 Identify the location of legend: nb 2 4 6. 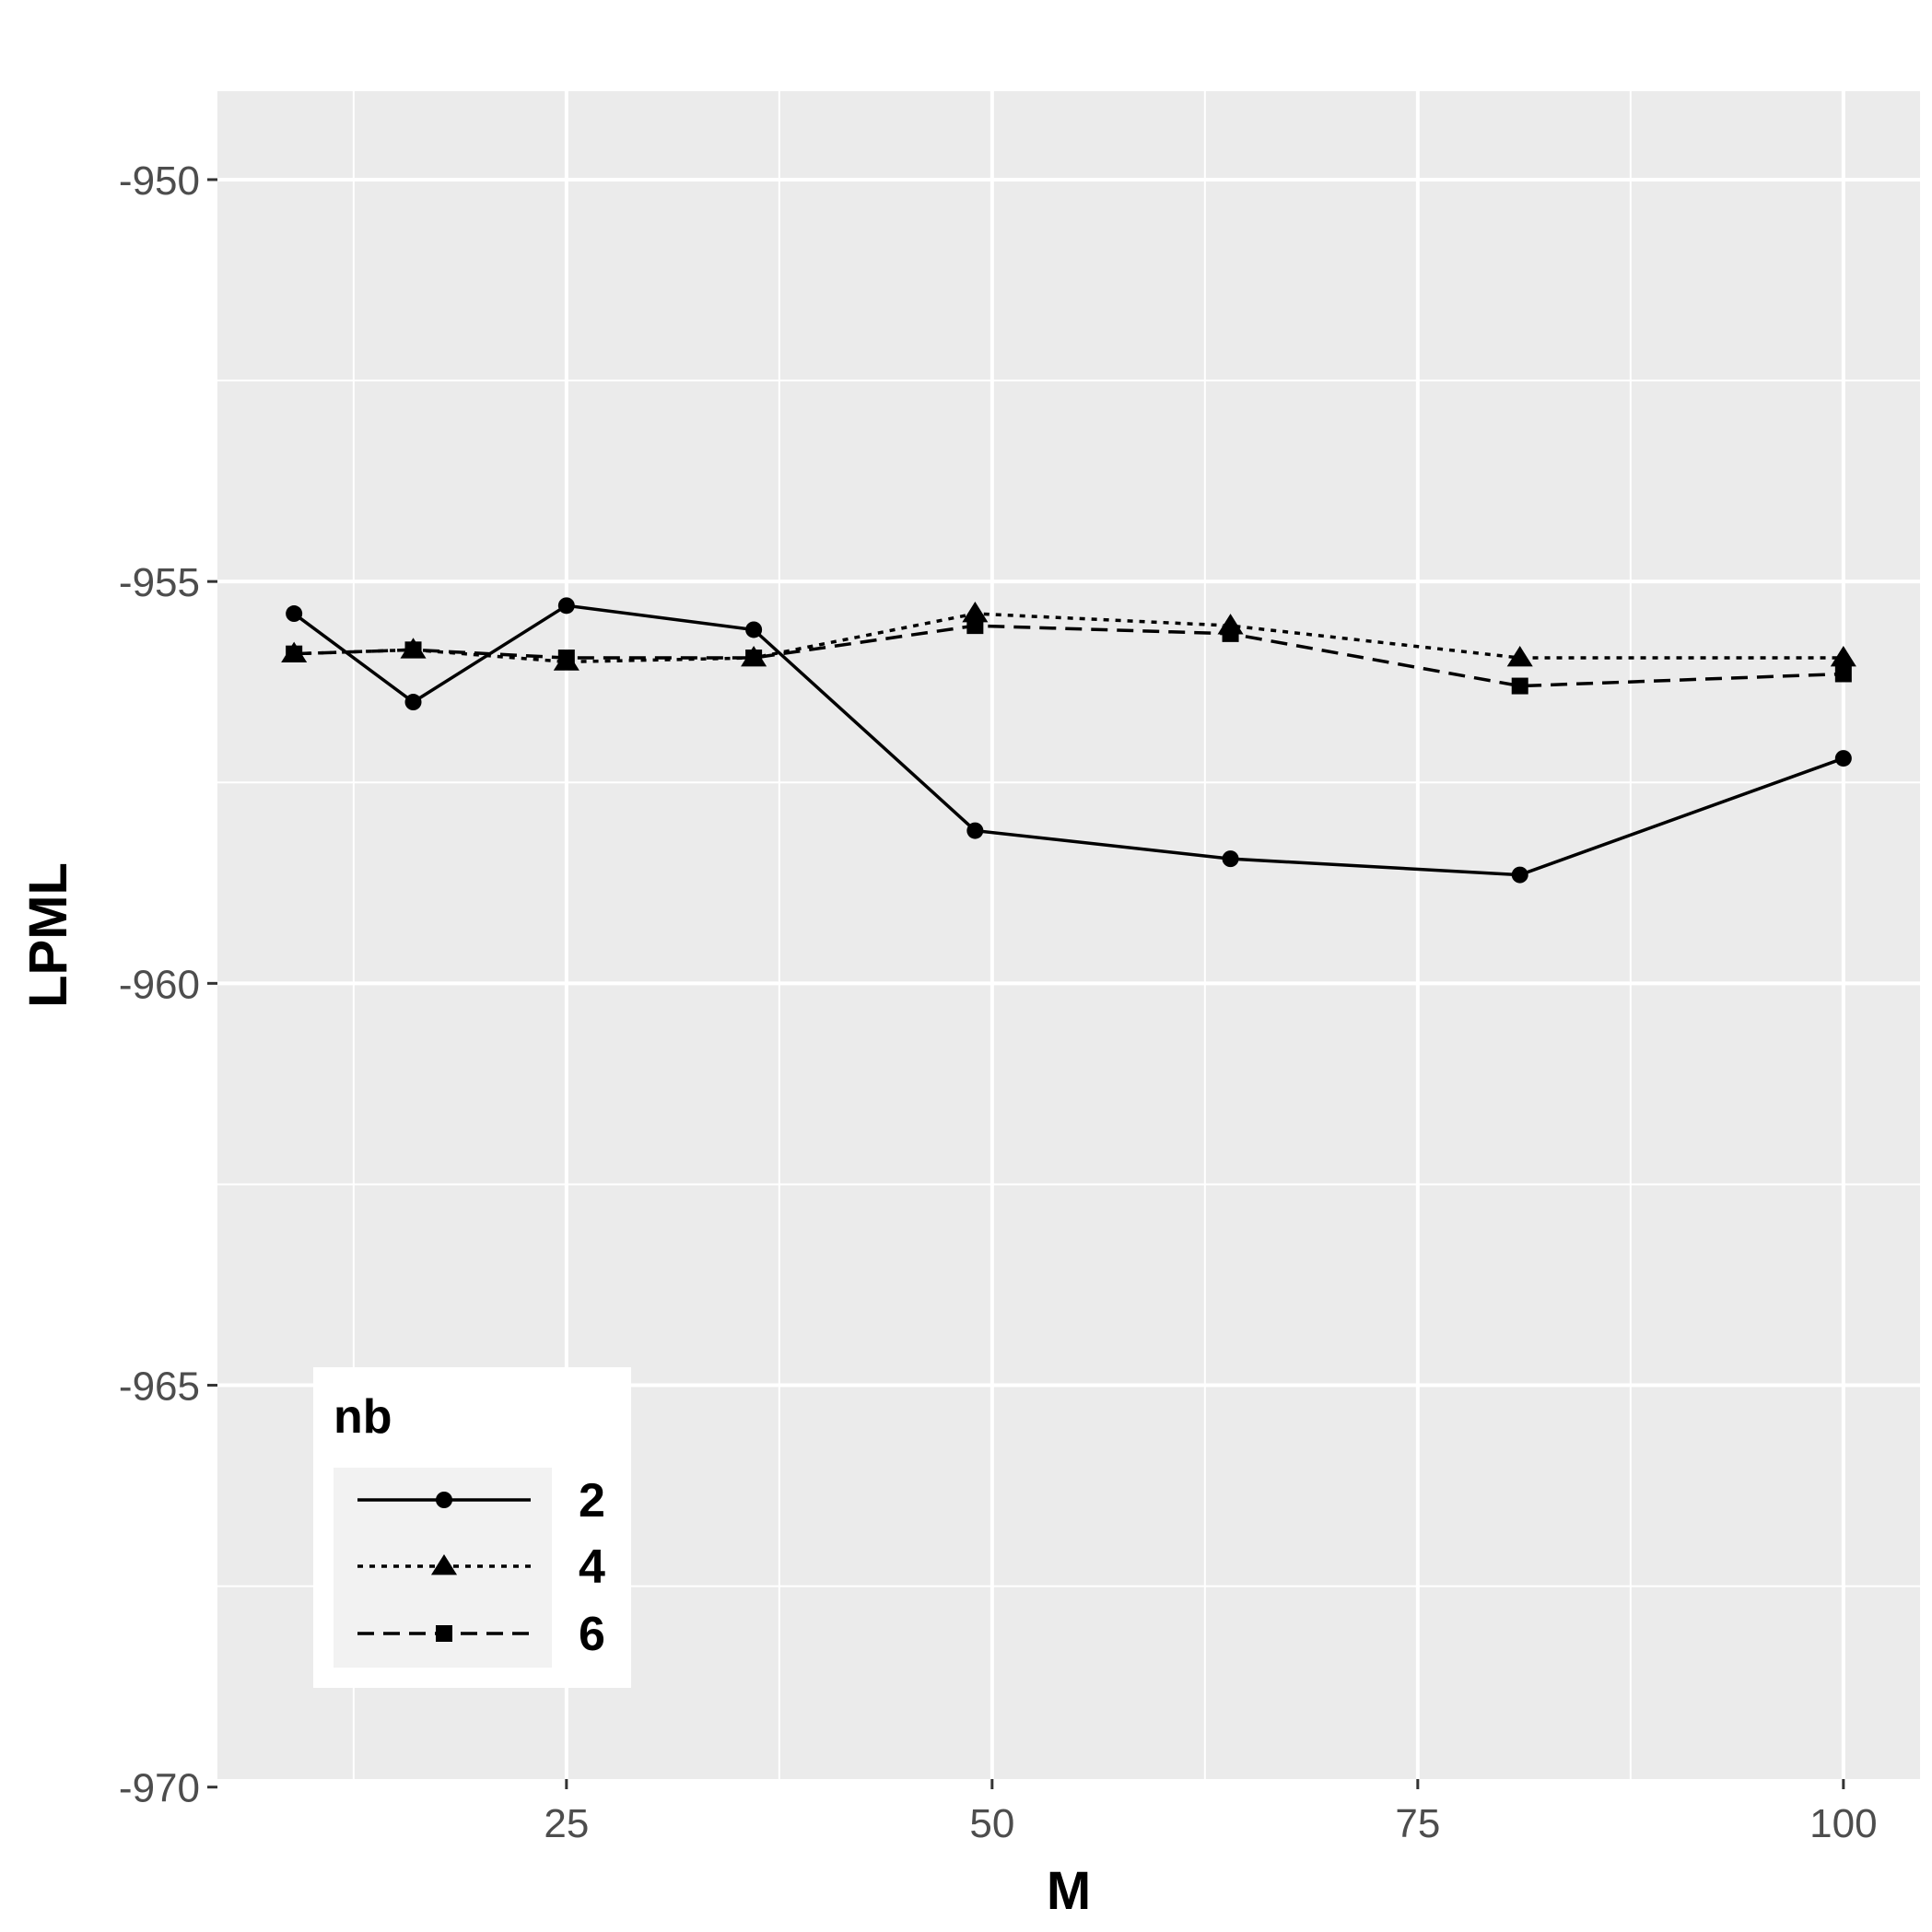
(472, 1527).